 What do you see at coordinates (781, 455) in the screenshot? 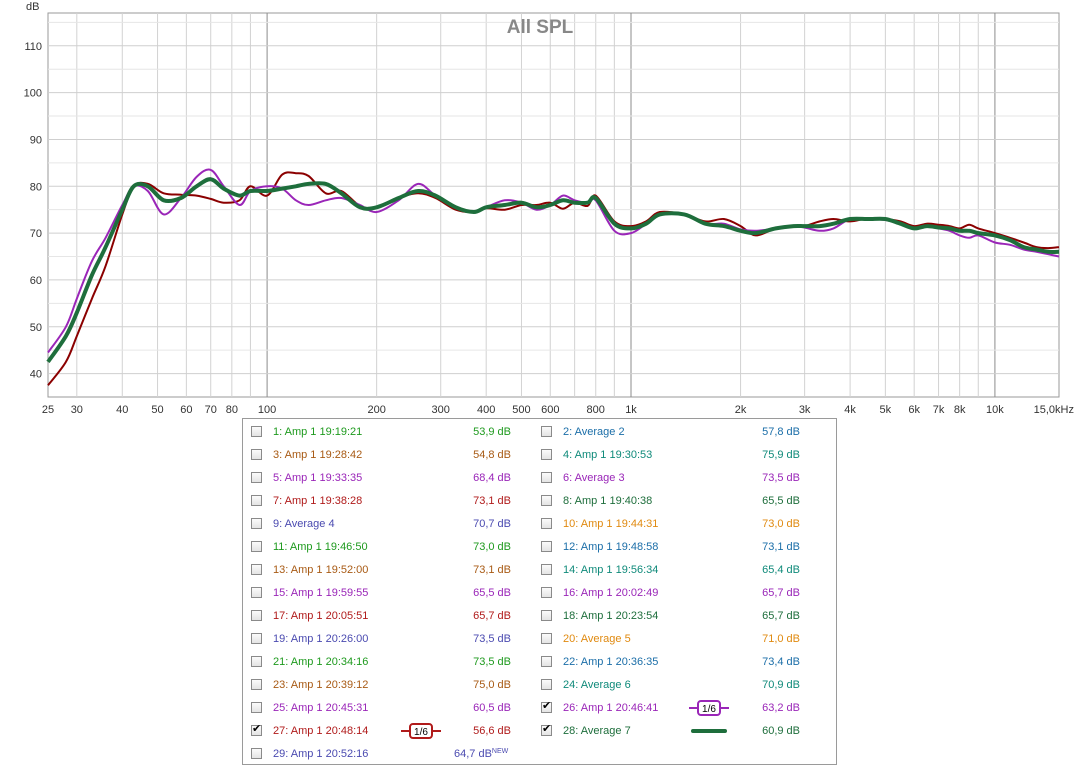
I see `legend-value-text: 75,9 dB` at bounding box center [781, 455].